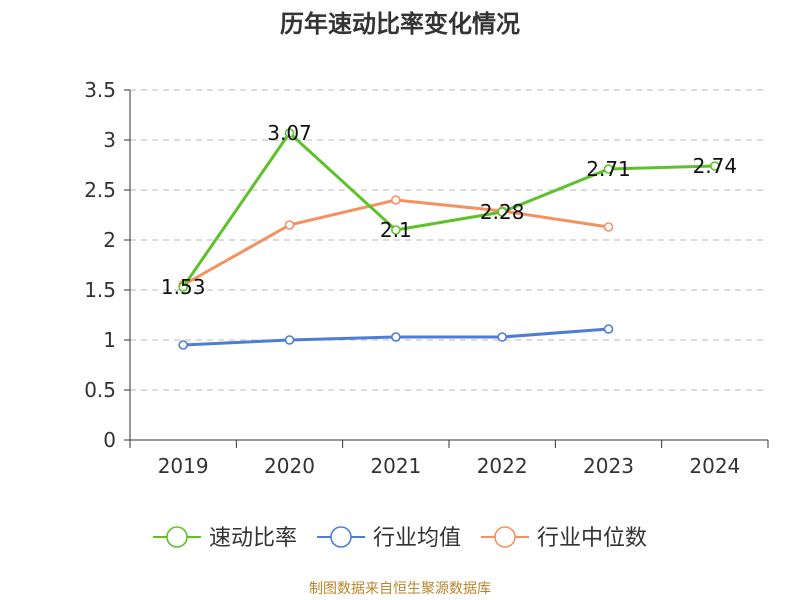  I want to click on legend-label: 行业均值, so click(417, 538).